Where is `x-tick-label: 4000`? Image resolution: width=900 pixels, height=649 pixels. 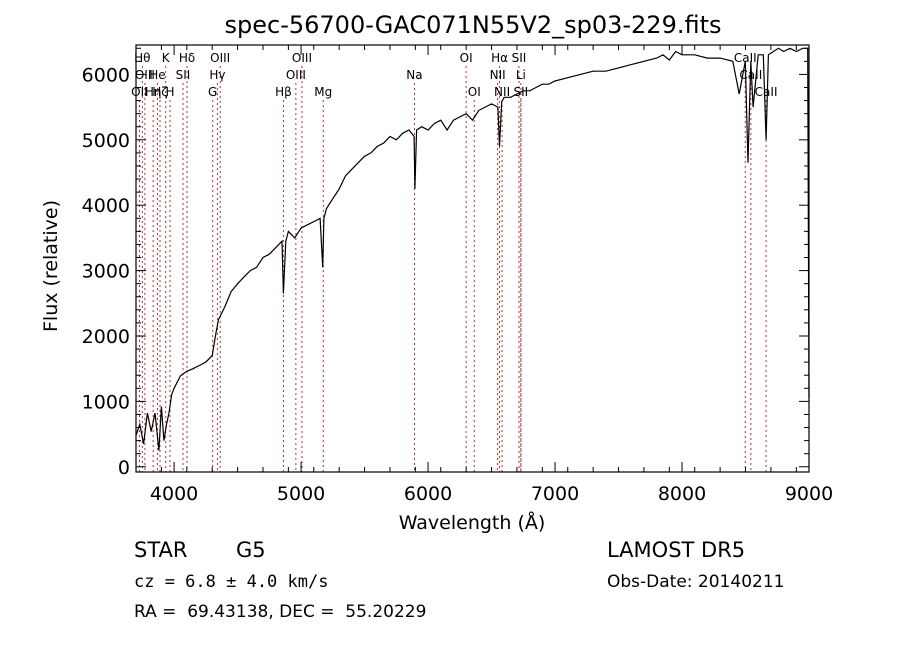
x-tick-label: 4000 is located at coordinates (174, 494).